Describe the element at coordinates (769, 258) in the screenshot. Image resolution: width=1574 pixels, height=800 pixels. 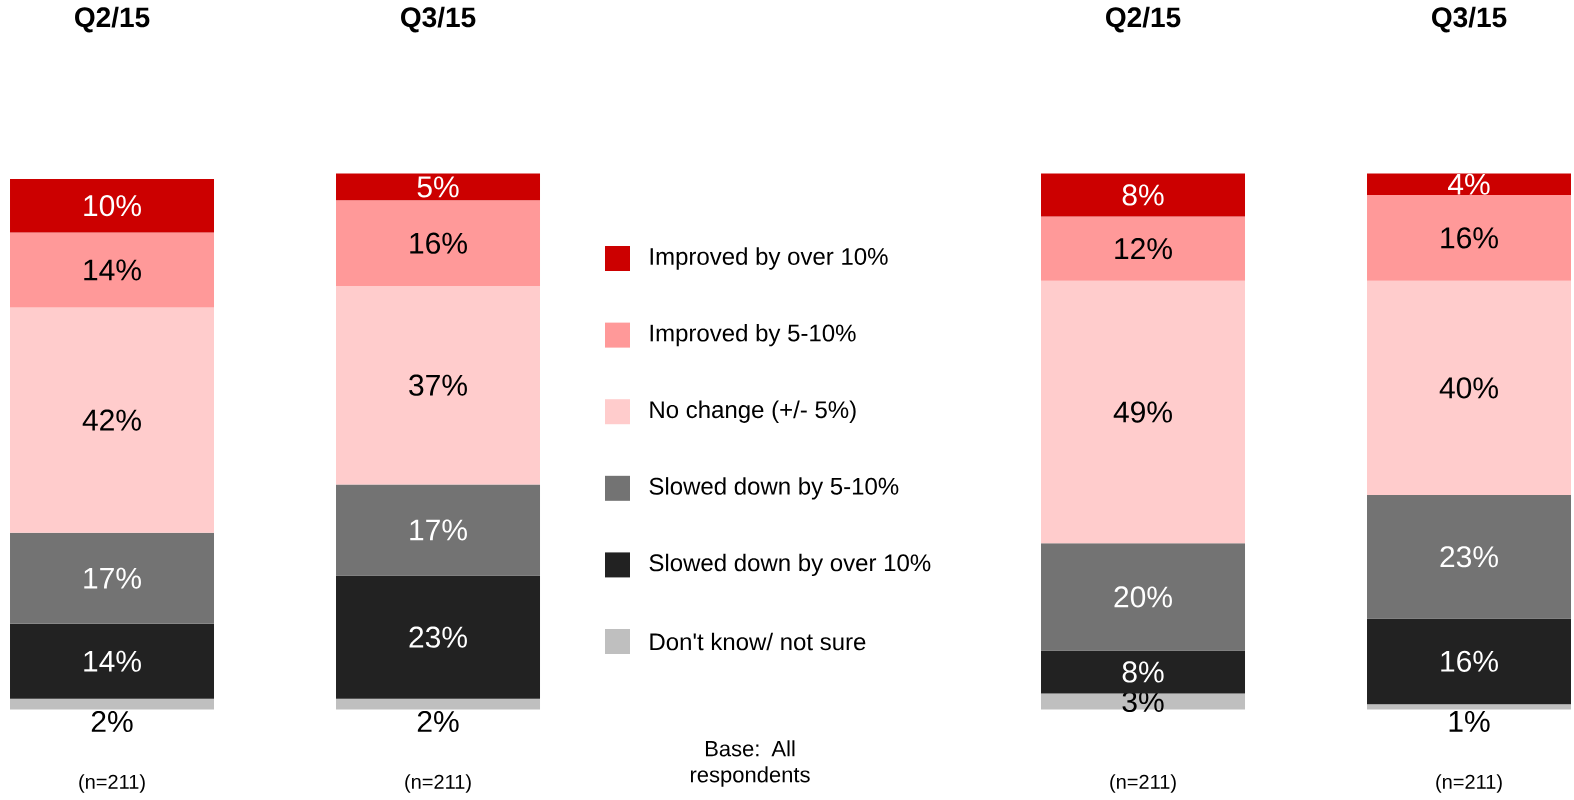
I see `legend-label: Improved by over 10%` at that location.